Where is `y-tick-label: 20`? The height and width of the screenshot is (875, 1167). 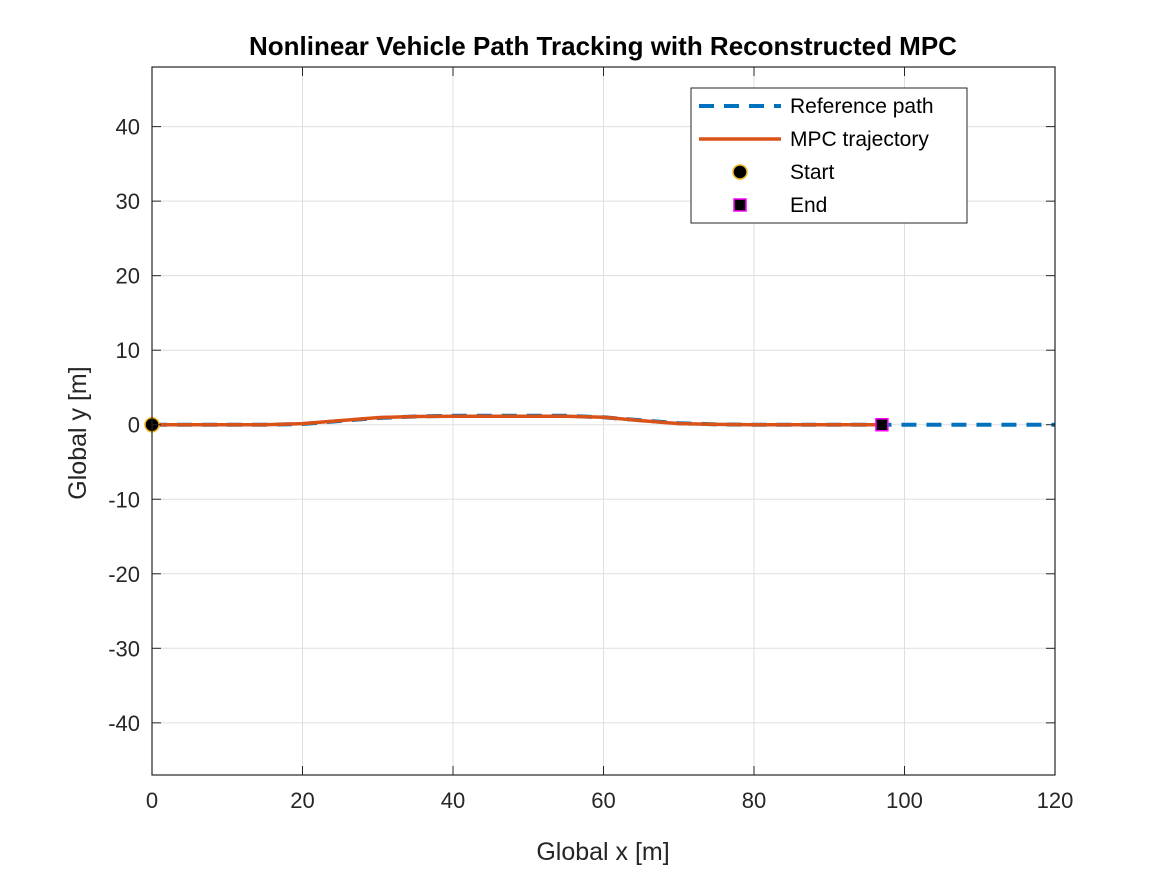
y-tick-label: 20 is located at coordinates (128, 276).